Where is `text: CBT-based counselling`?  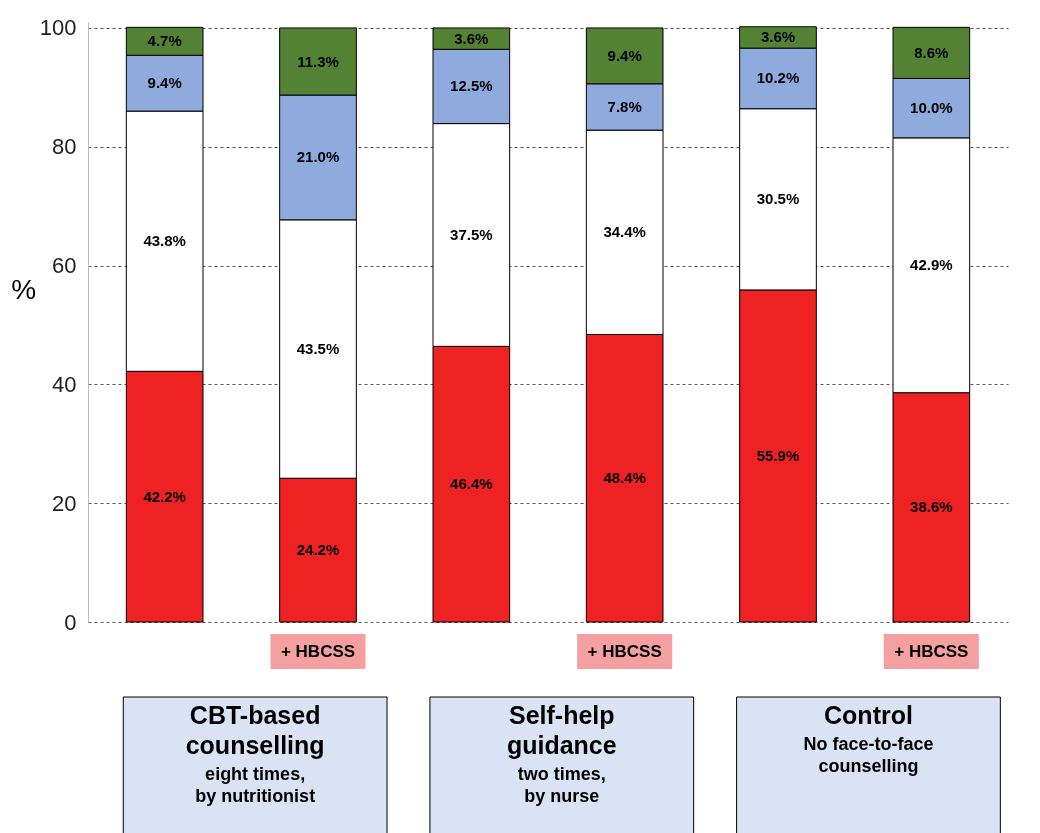 text: CBT-based counselling is located at coordinates (255, 730).